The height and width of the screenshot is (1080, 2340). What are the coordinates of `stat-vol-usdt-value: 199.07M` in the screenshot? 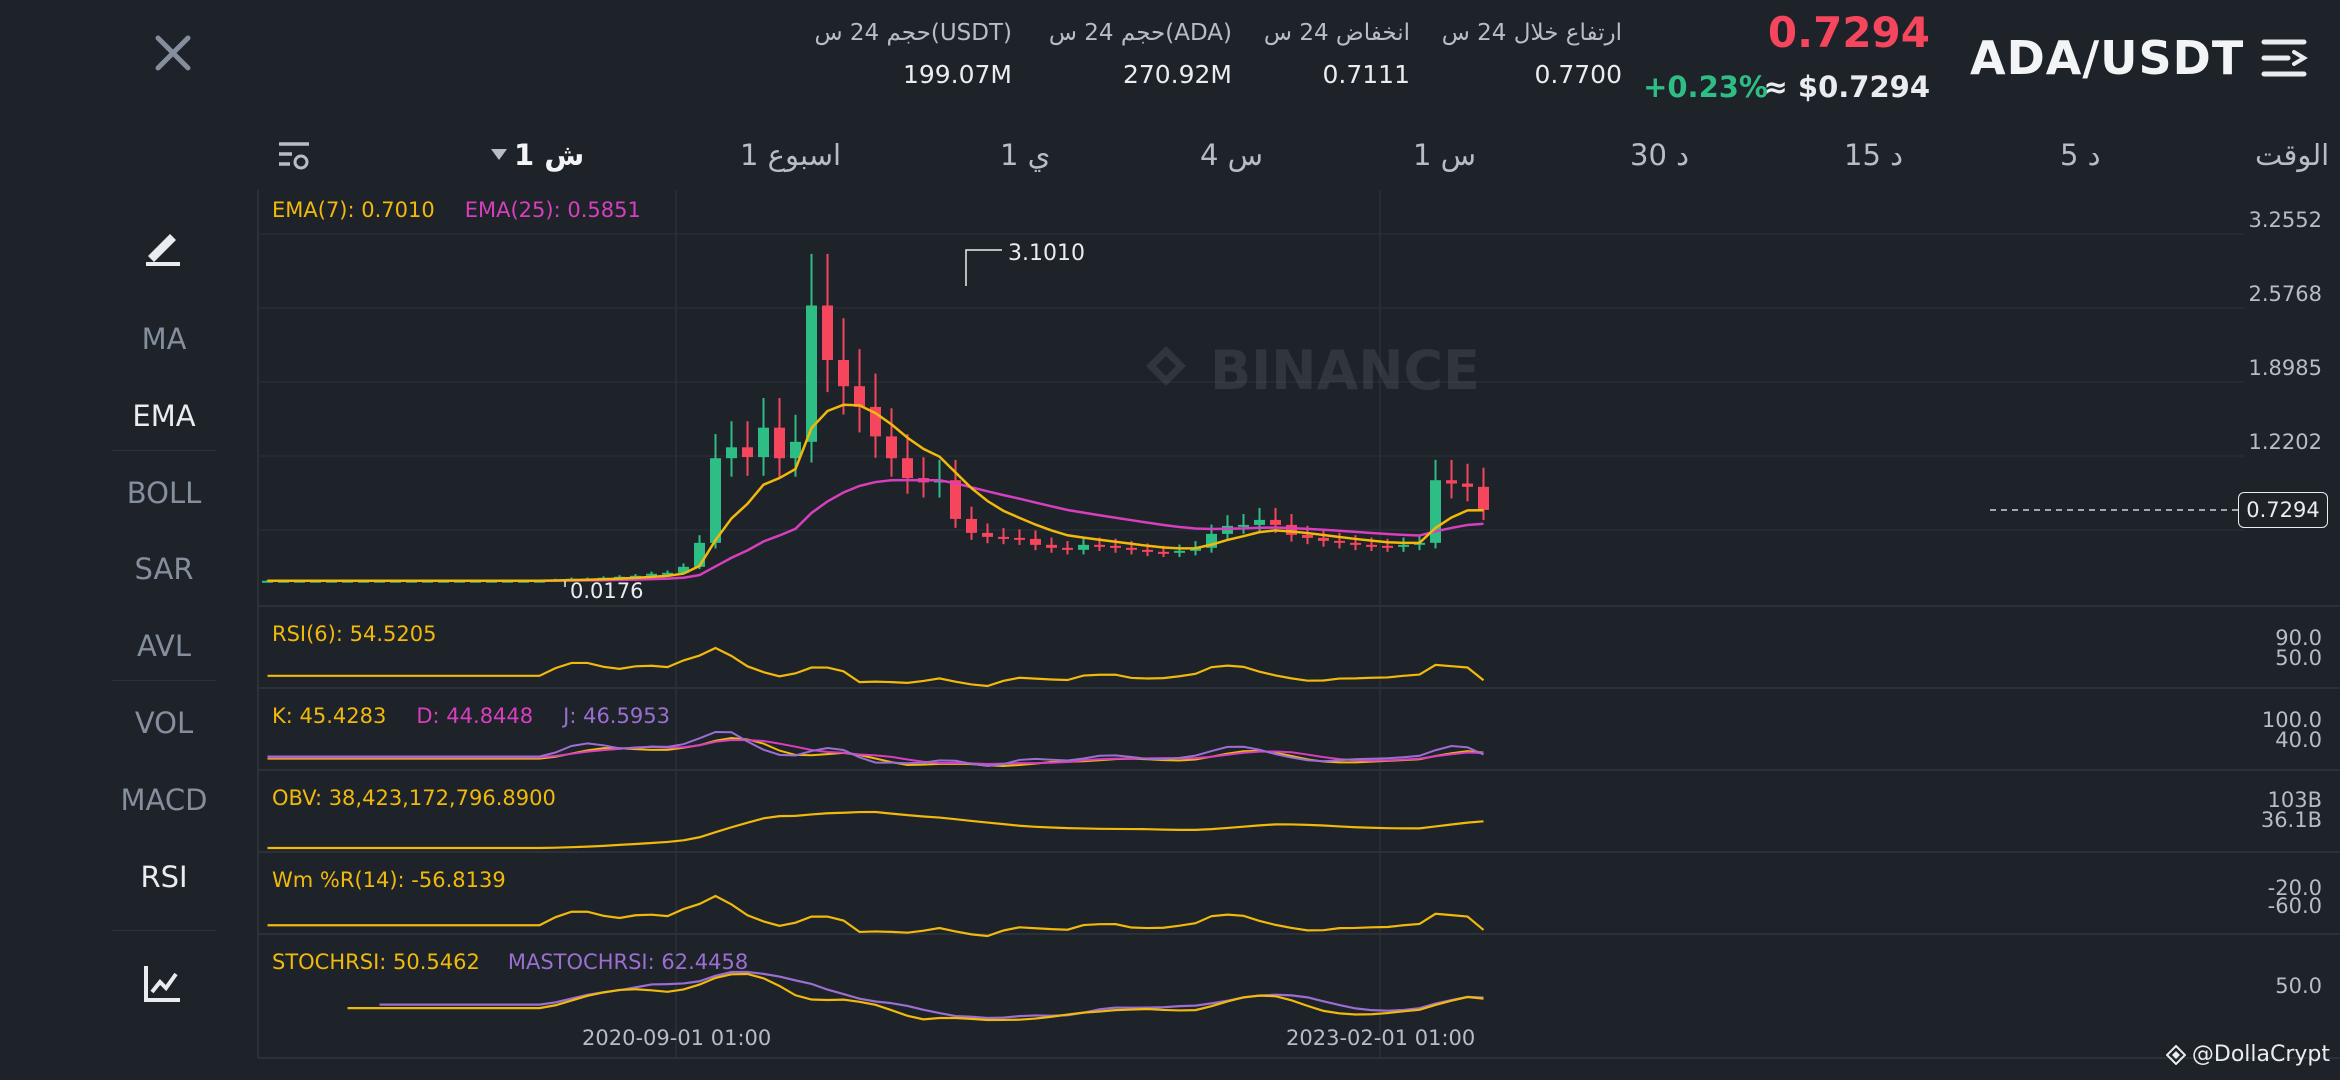 It's located at (957, 74).